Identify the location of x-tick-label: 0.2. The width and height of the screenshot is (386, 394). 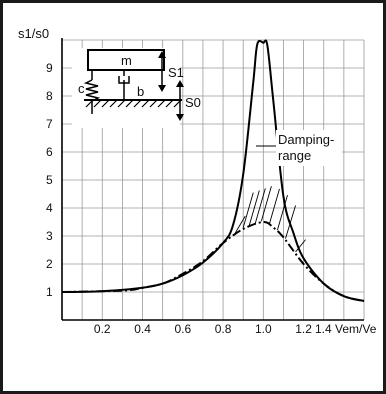
(102, 329).